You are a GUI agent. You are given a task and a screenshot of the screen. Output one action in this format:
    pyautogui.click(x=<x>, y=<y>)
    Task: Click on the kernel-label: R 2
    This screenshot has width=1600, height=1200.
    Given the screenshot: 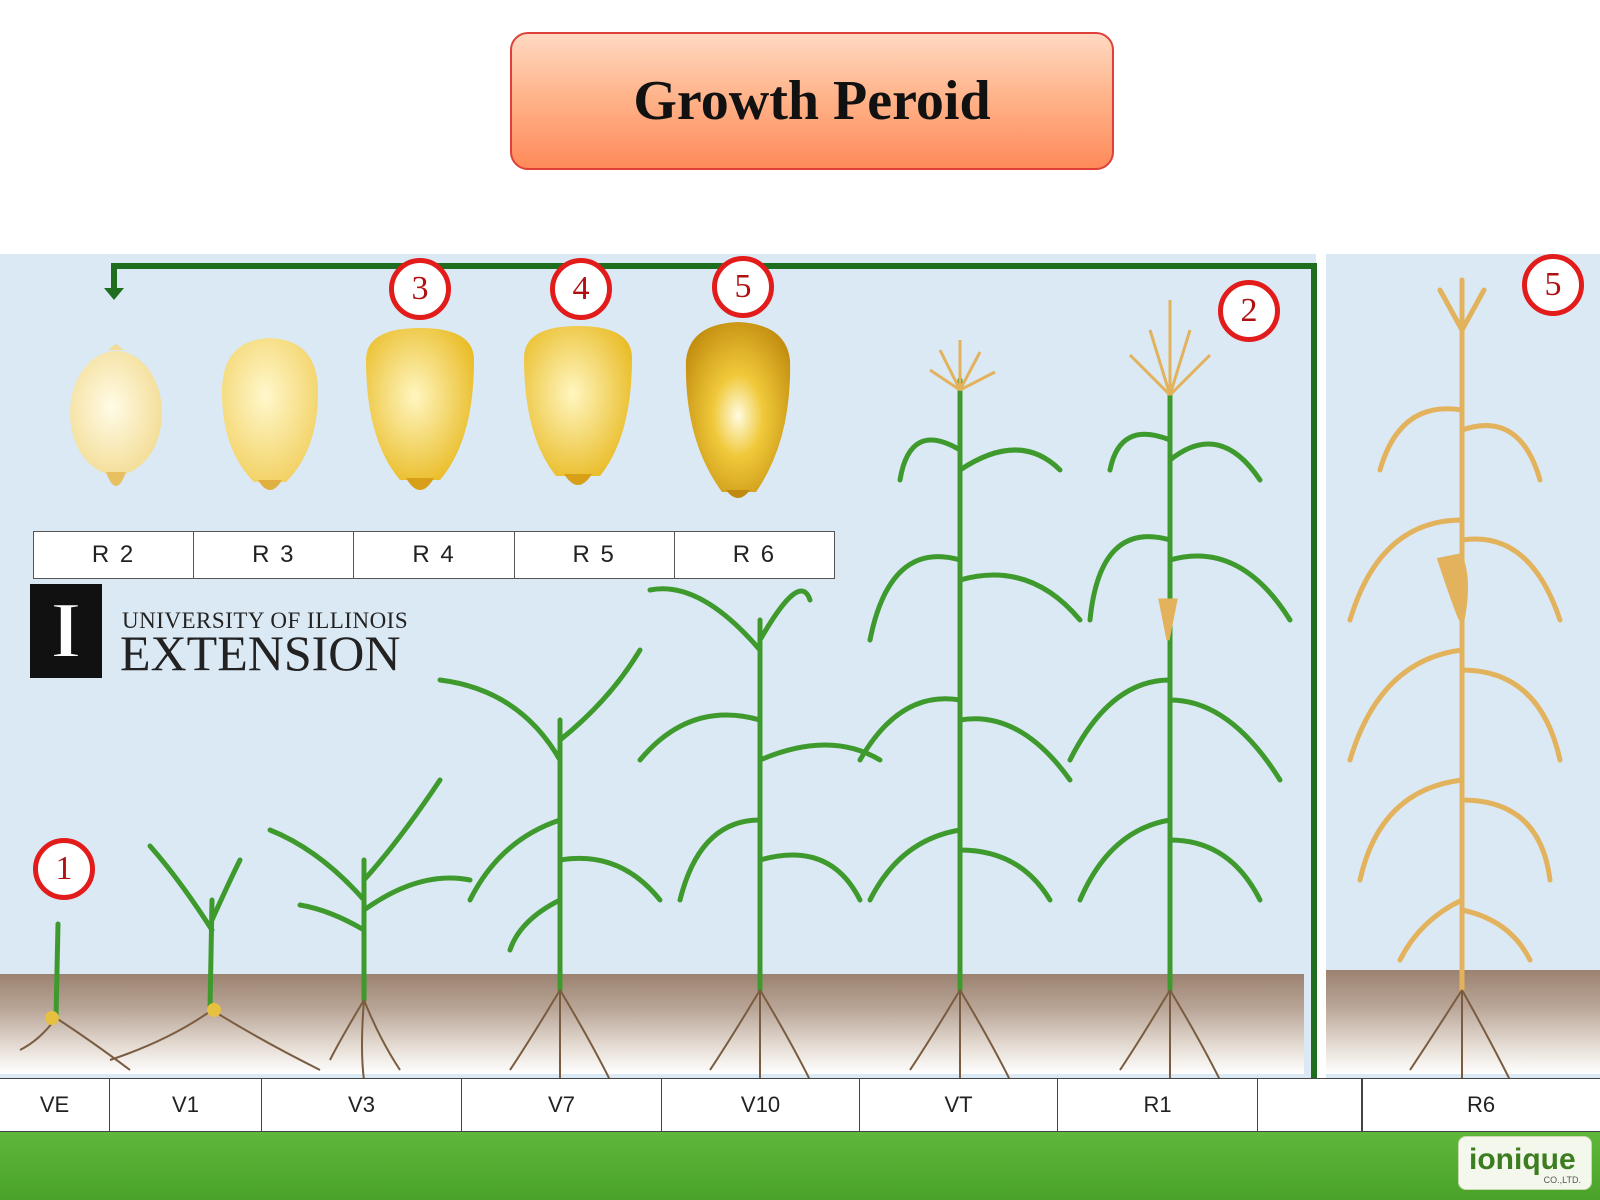 What is the action you would take?
    pyautogui.click(x=114, y=555)
    